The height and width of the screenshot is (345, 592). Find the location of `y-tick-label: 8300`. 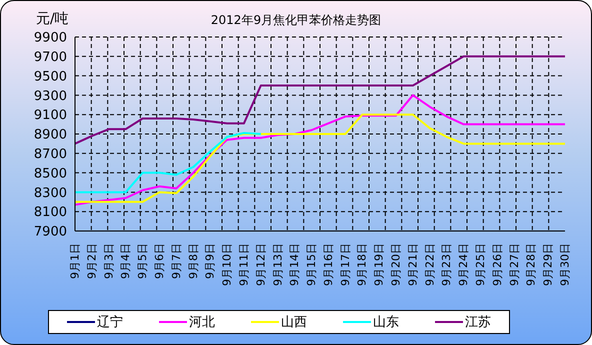

y-tick-label: 8300 is located at coordinates (50, 193).